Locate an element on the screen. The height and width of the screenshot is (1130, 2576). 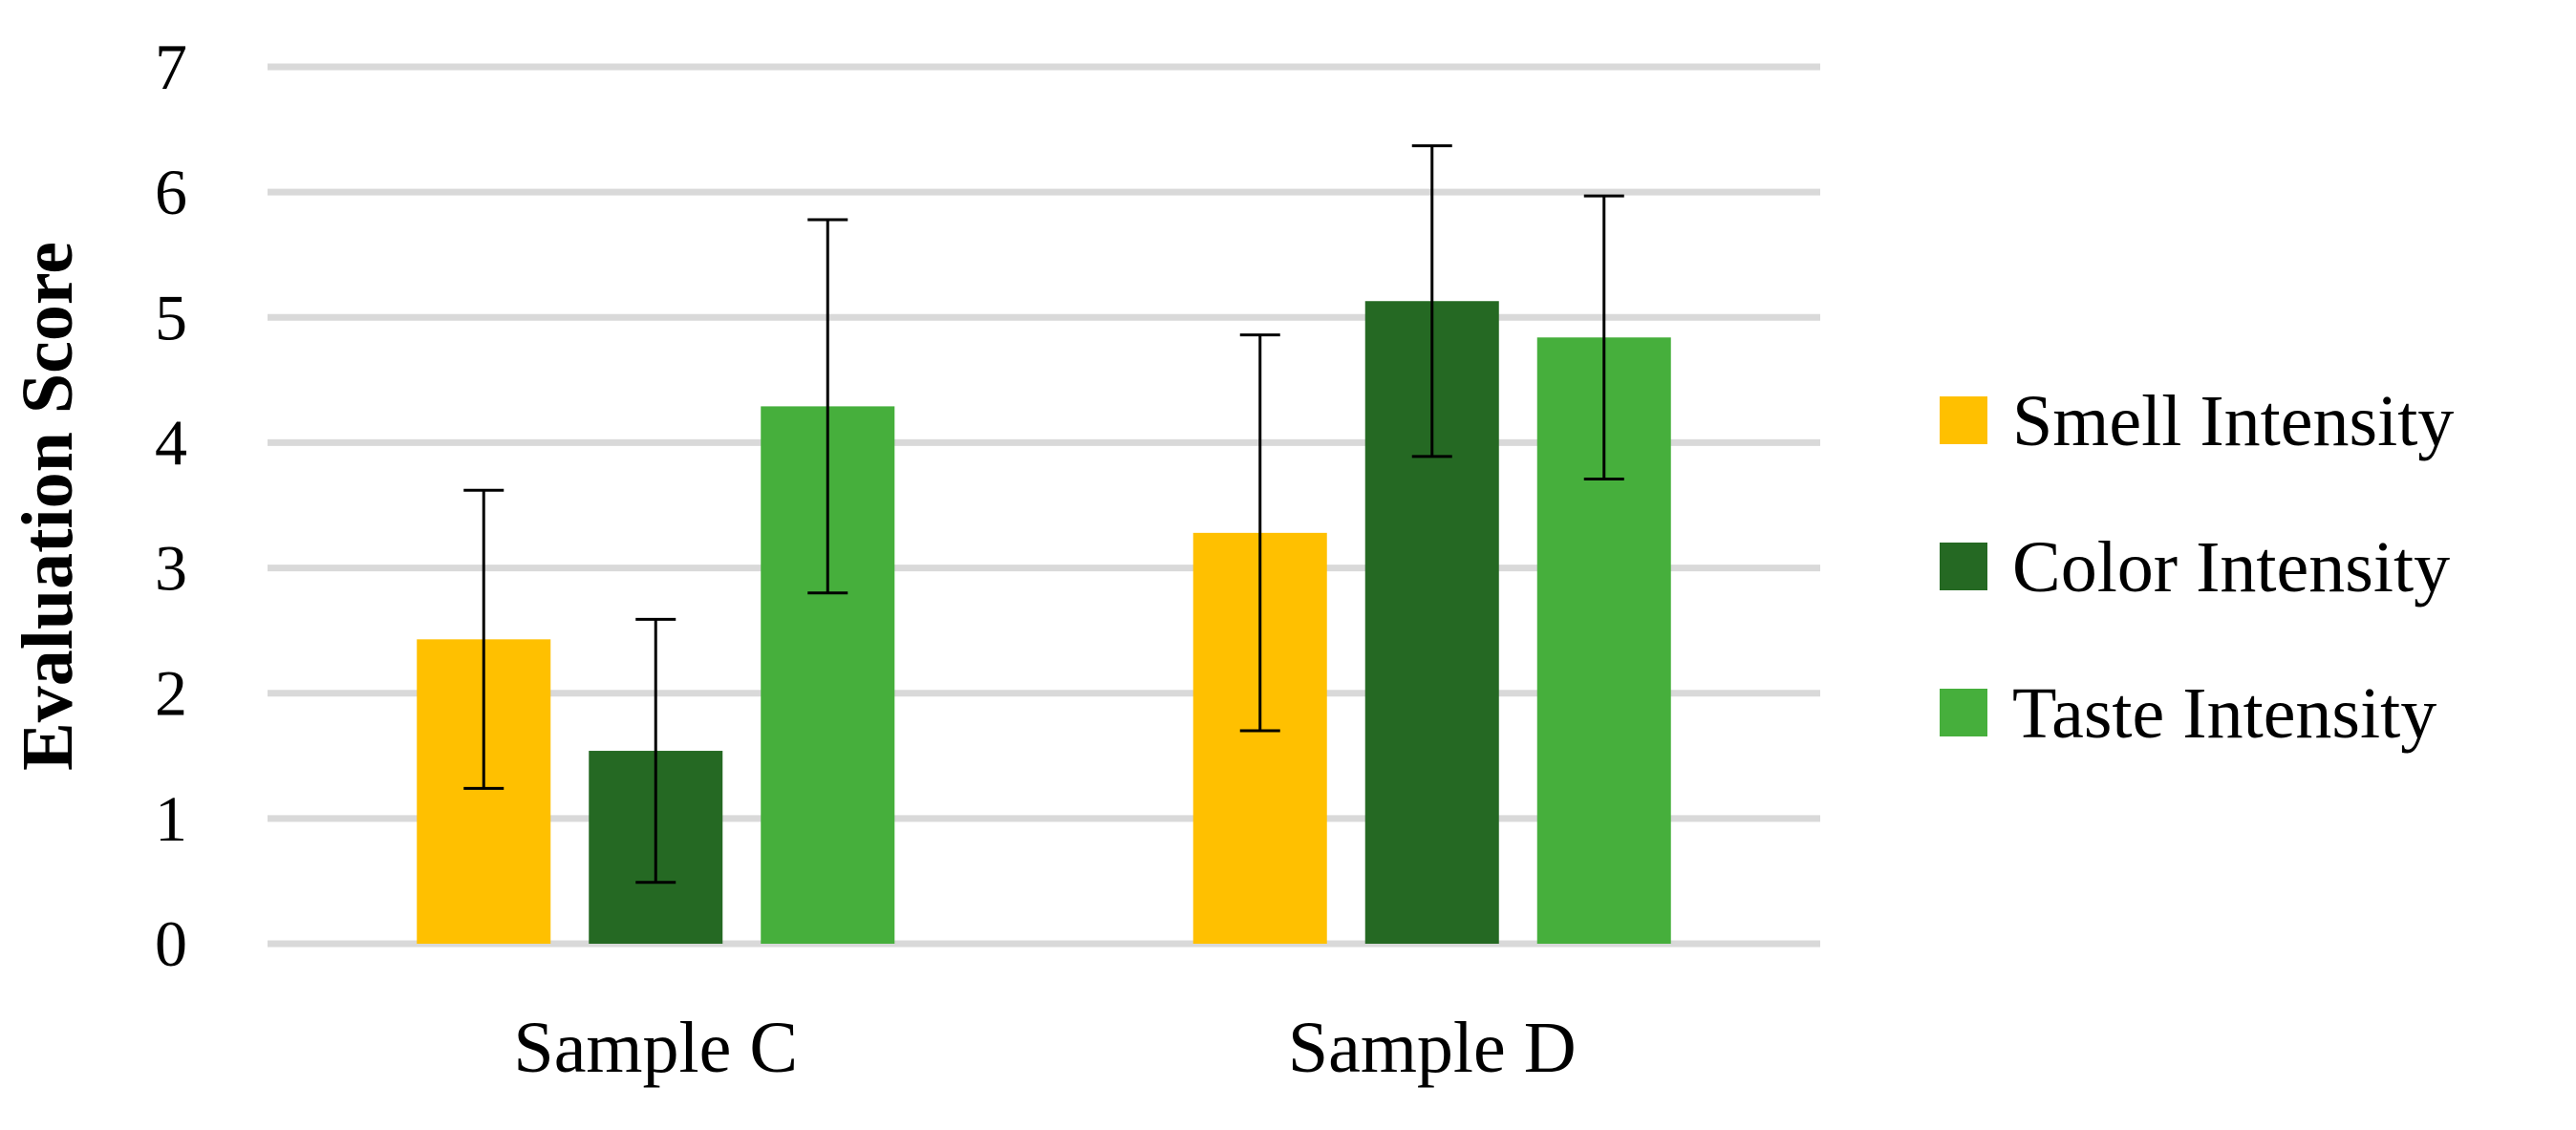
legend-label: Smell Intensity is located at coordinates (2233, 421).